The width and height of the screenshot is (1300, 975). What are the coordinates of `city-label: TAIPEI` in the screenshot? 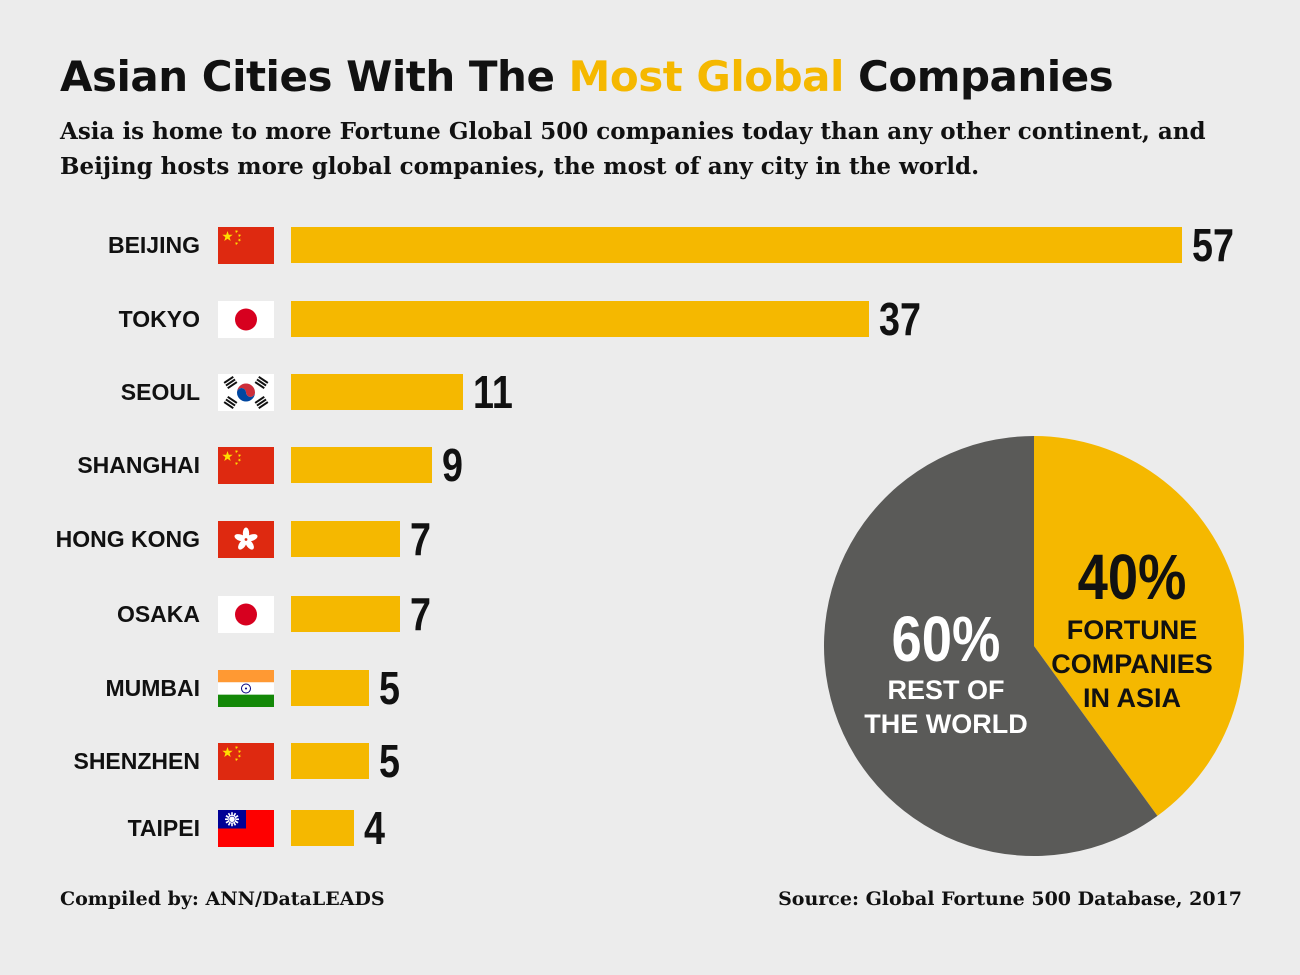 It's located at (163, 828).